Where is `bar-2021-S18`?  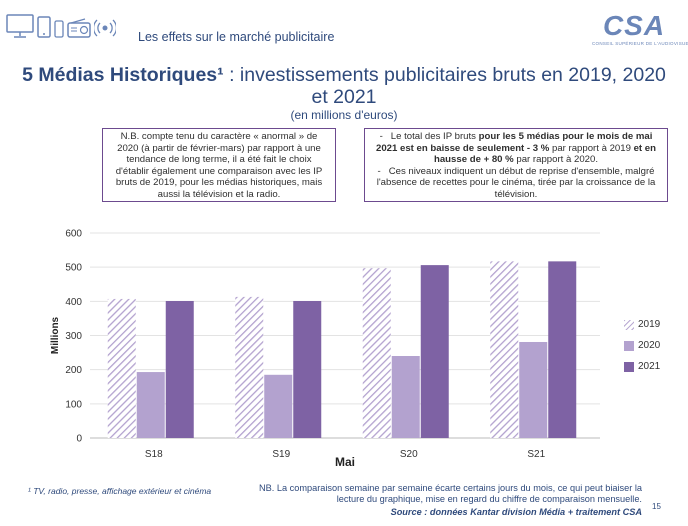 bar-2021-S18 is located at coordinates (179, 369).